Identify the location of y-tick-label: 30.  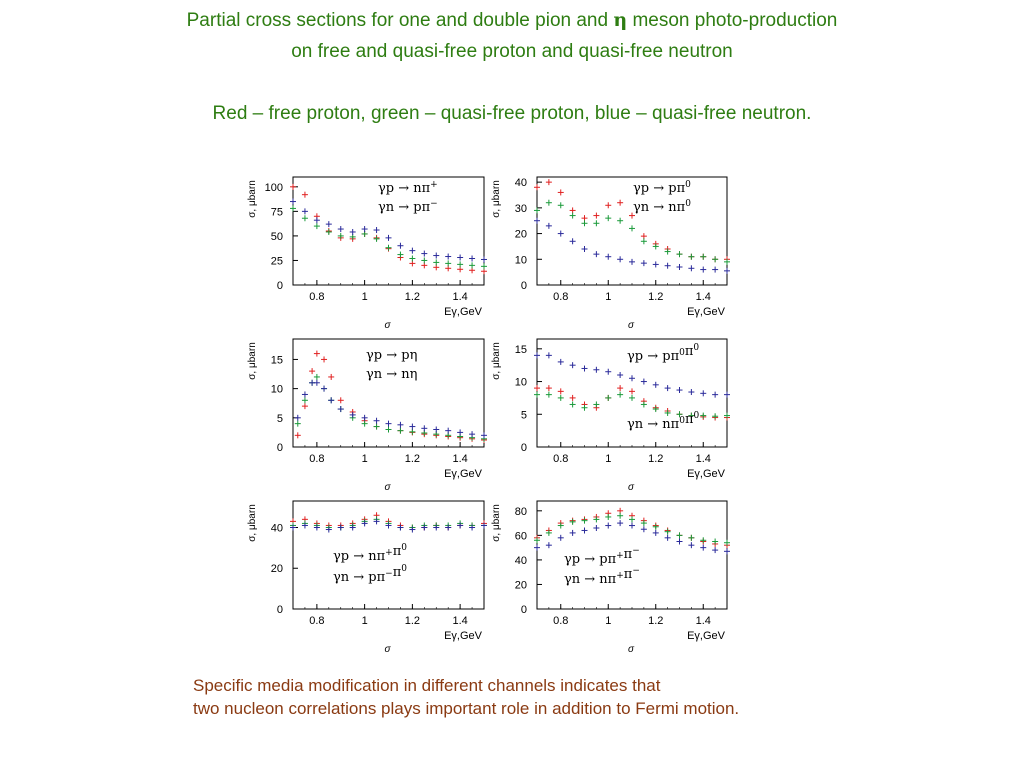
(521, 209).